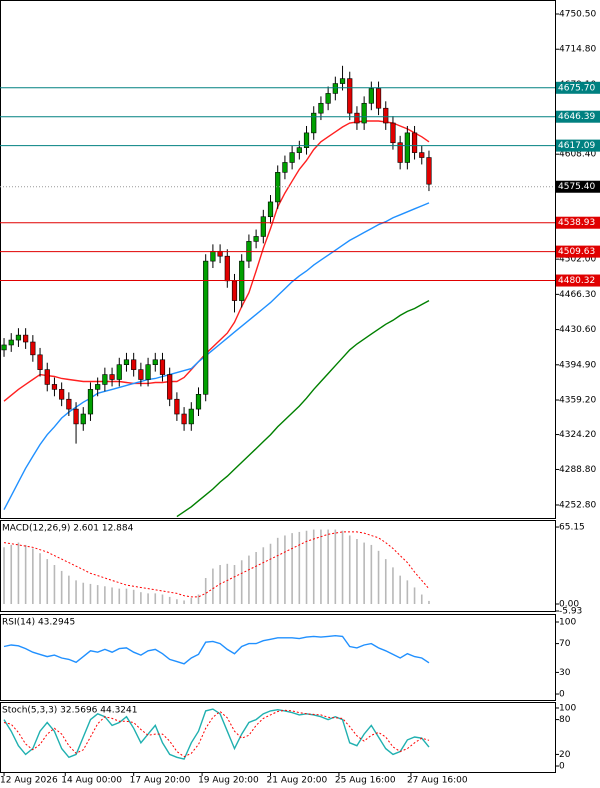 The height and width of the screenshot is (788, 600). I want to click on last-price-label: 4575.40, so click(576, 187).